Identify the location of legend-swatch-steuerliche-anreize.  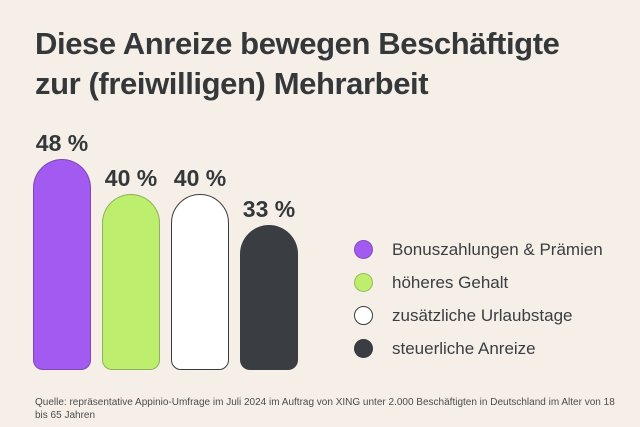
(363, 348).